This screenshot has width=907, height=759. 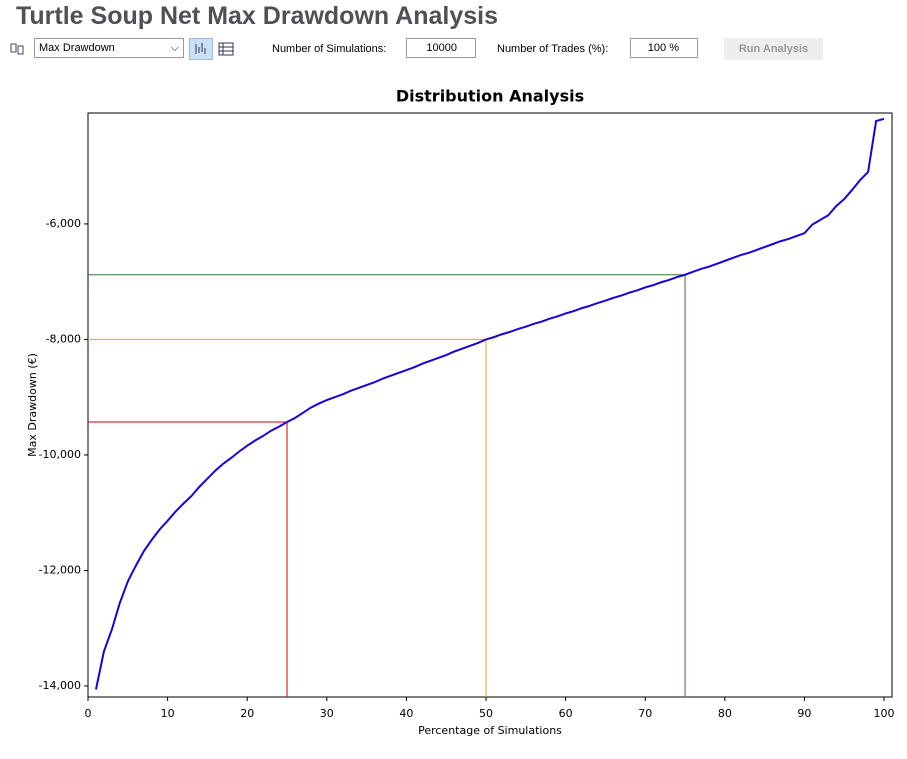 What do you see at coordinates (174, 47) in the screenshot?
I see `dropdown-arrow: ⌵` at bounding box center [174, 47].